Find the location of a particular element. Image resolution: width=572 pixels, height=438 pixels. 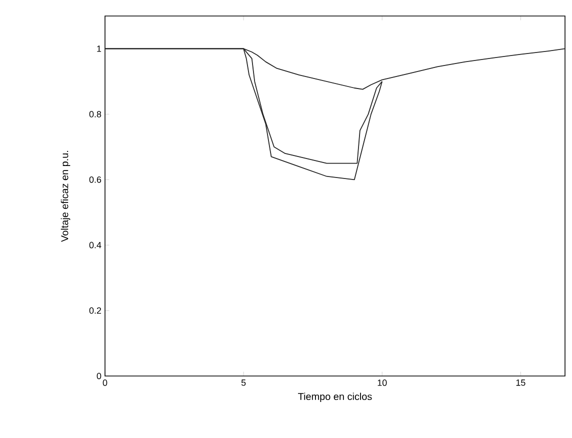

y-tick-label: 0.4 is located at coordinates (95, 245).